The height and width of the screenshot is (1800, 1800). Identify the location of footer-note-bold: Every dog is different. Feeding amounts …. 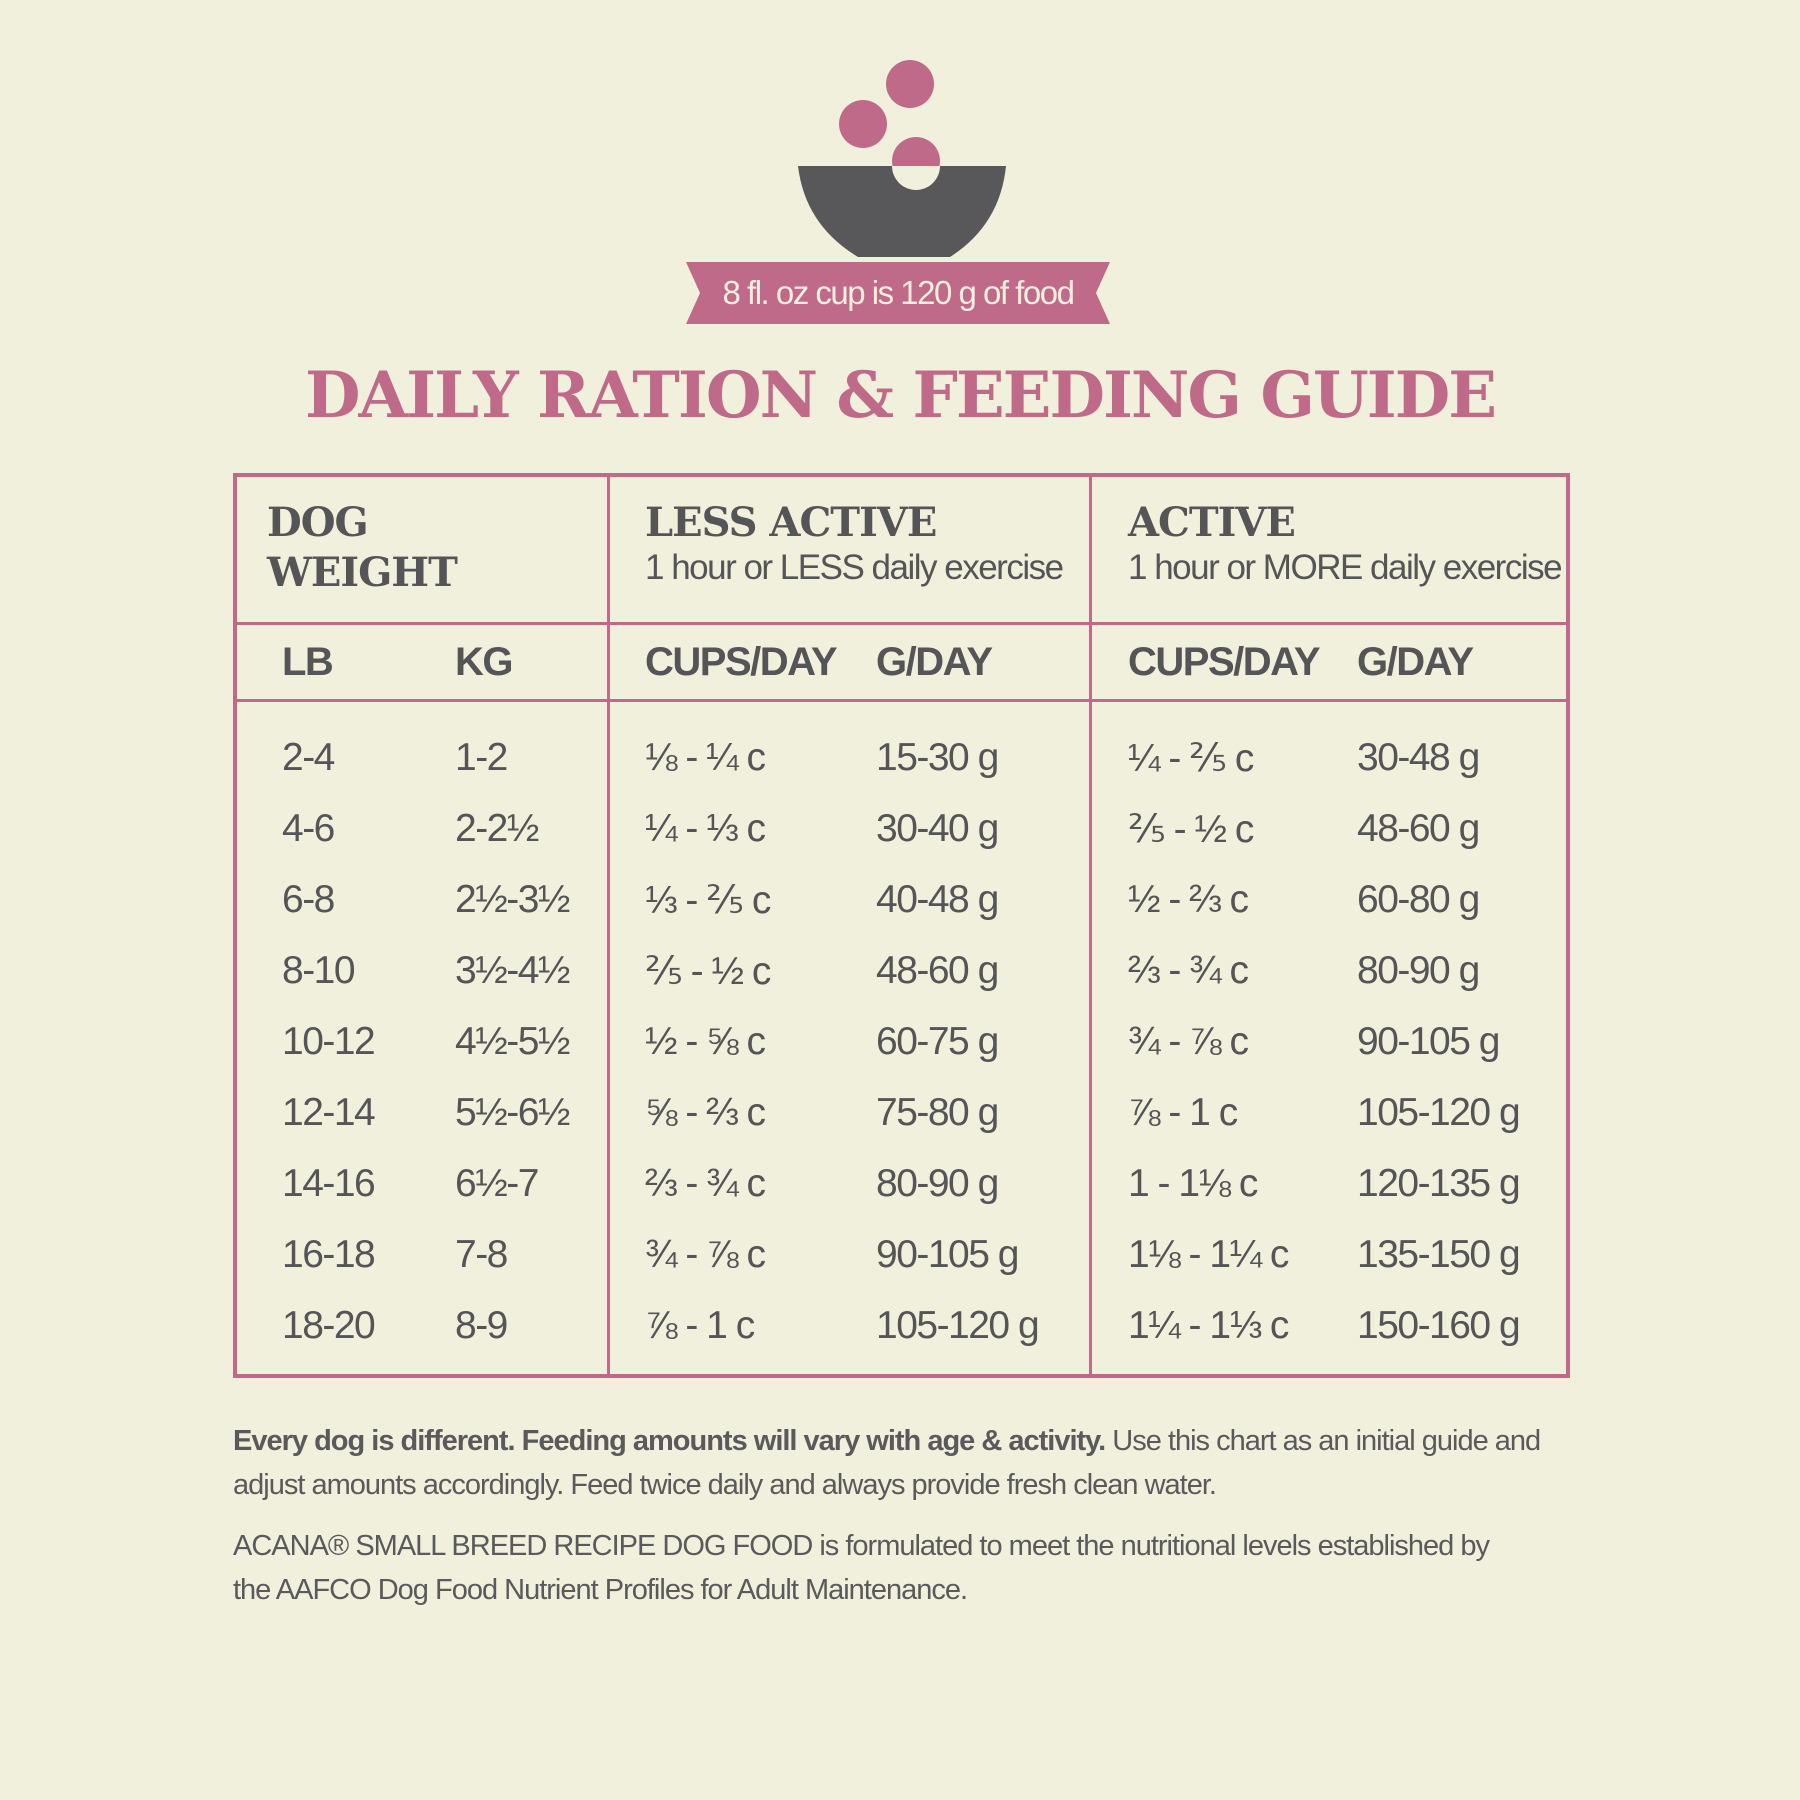
(669, 1441).